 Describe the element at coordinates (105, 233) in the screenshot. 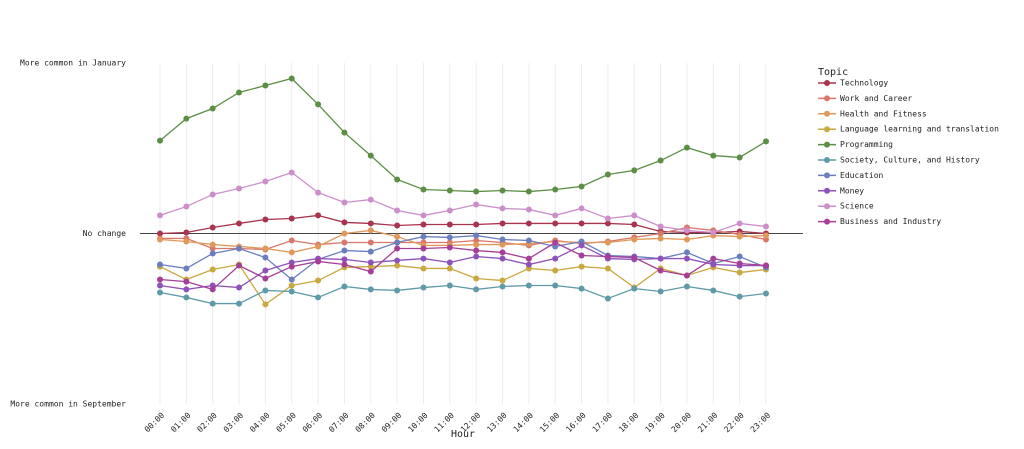

I see `y-tick-label: No change` at that location.